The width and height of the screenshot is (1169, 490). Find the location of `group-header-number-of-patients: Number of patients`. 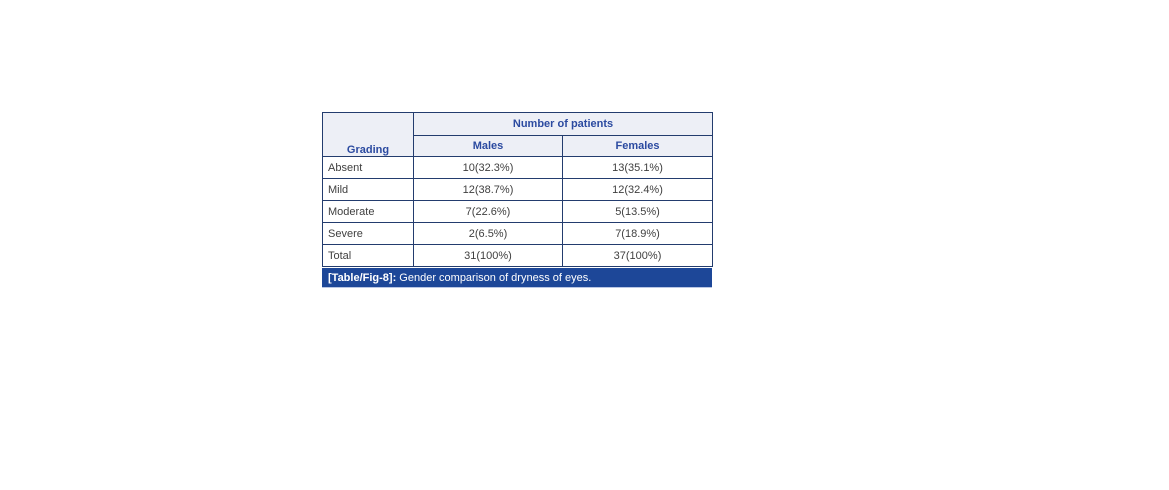

group-header-number-of-patients: Number of patients is located at coordinates (563, 124).